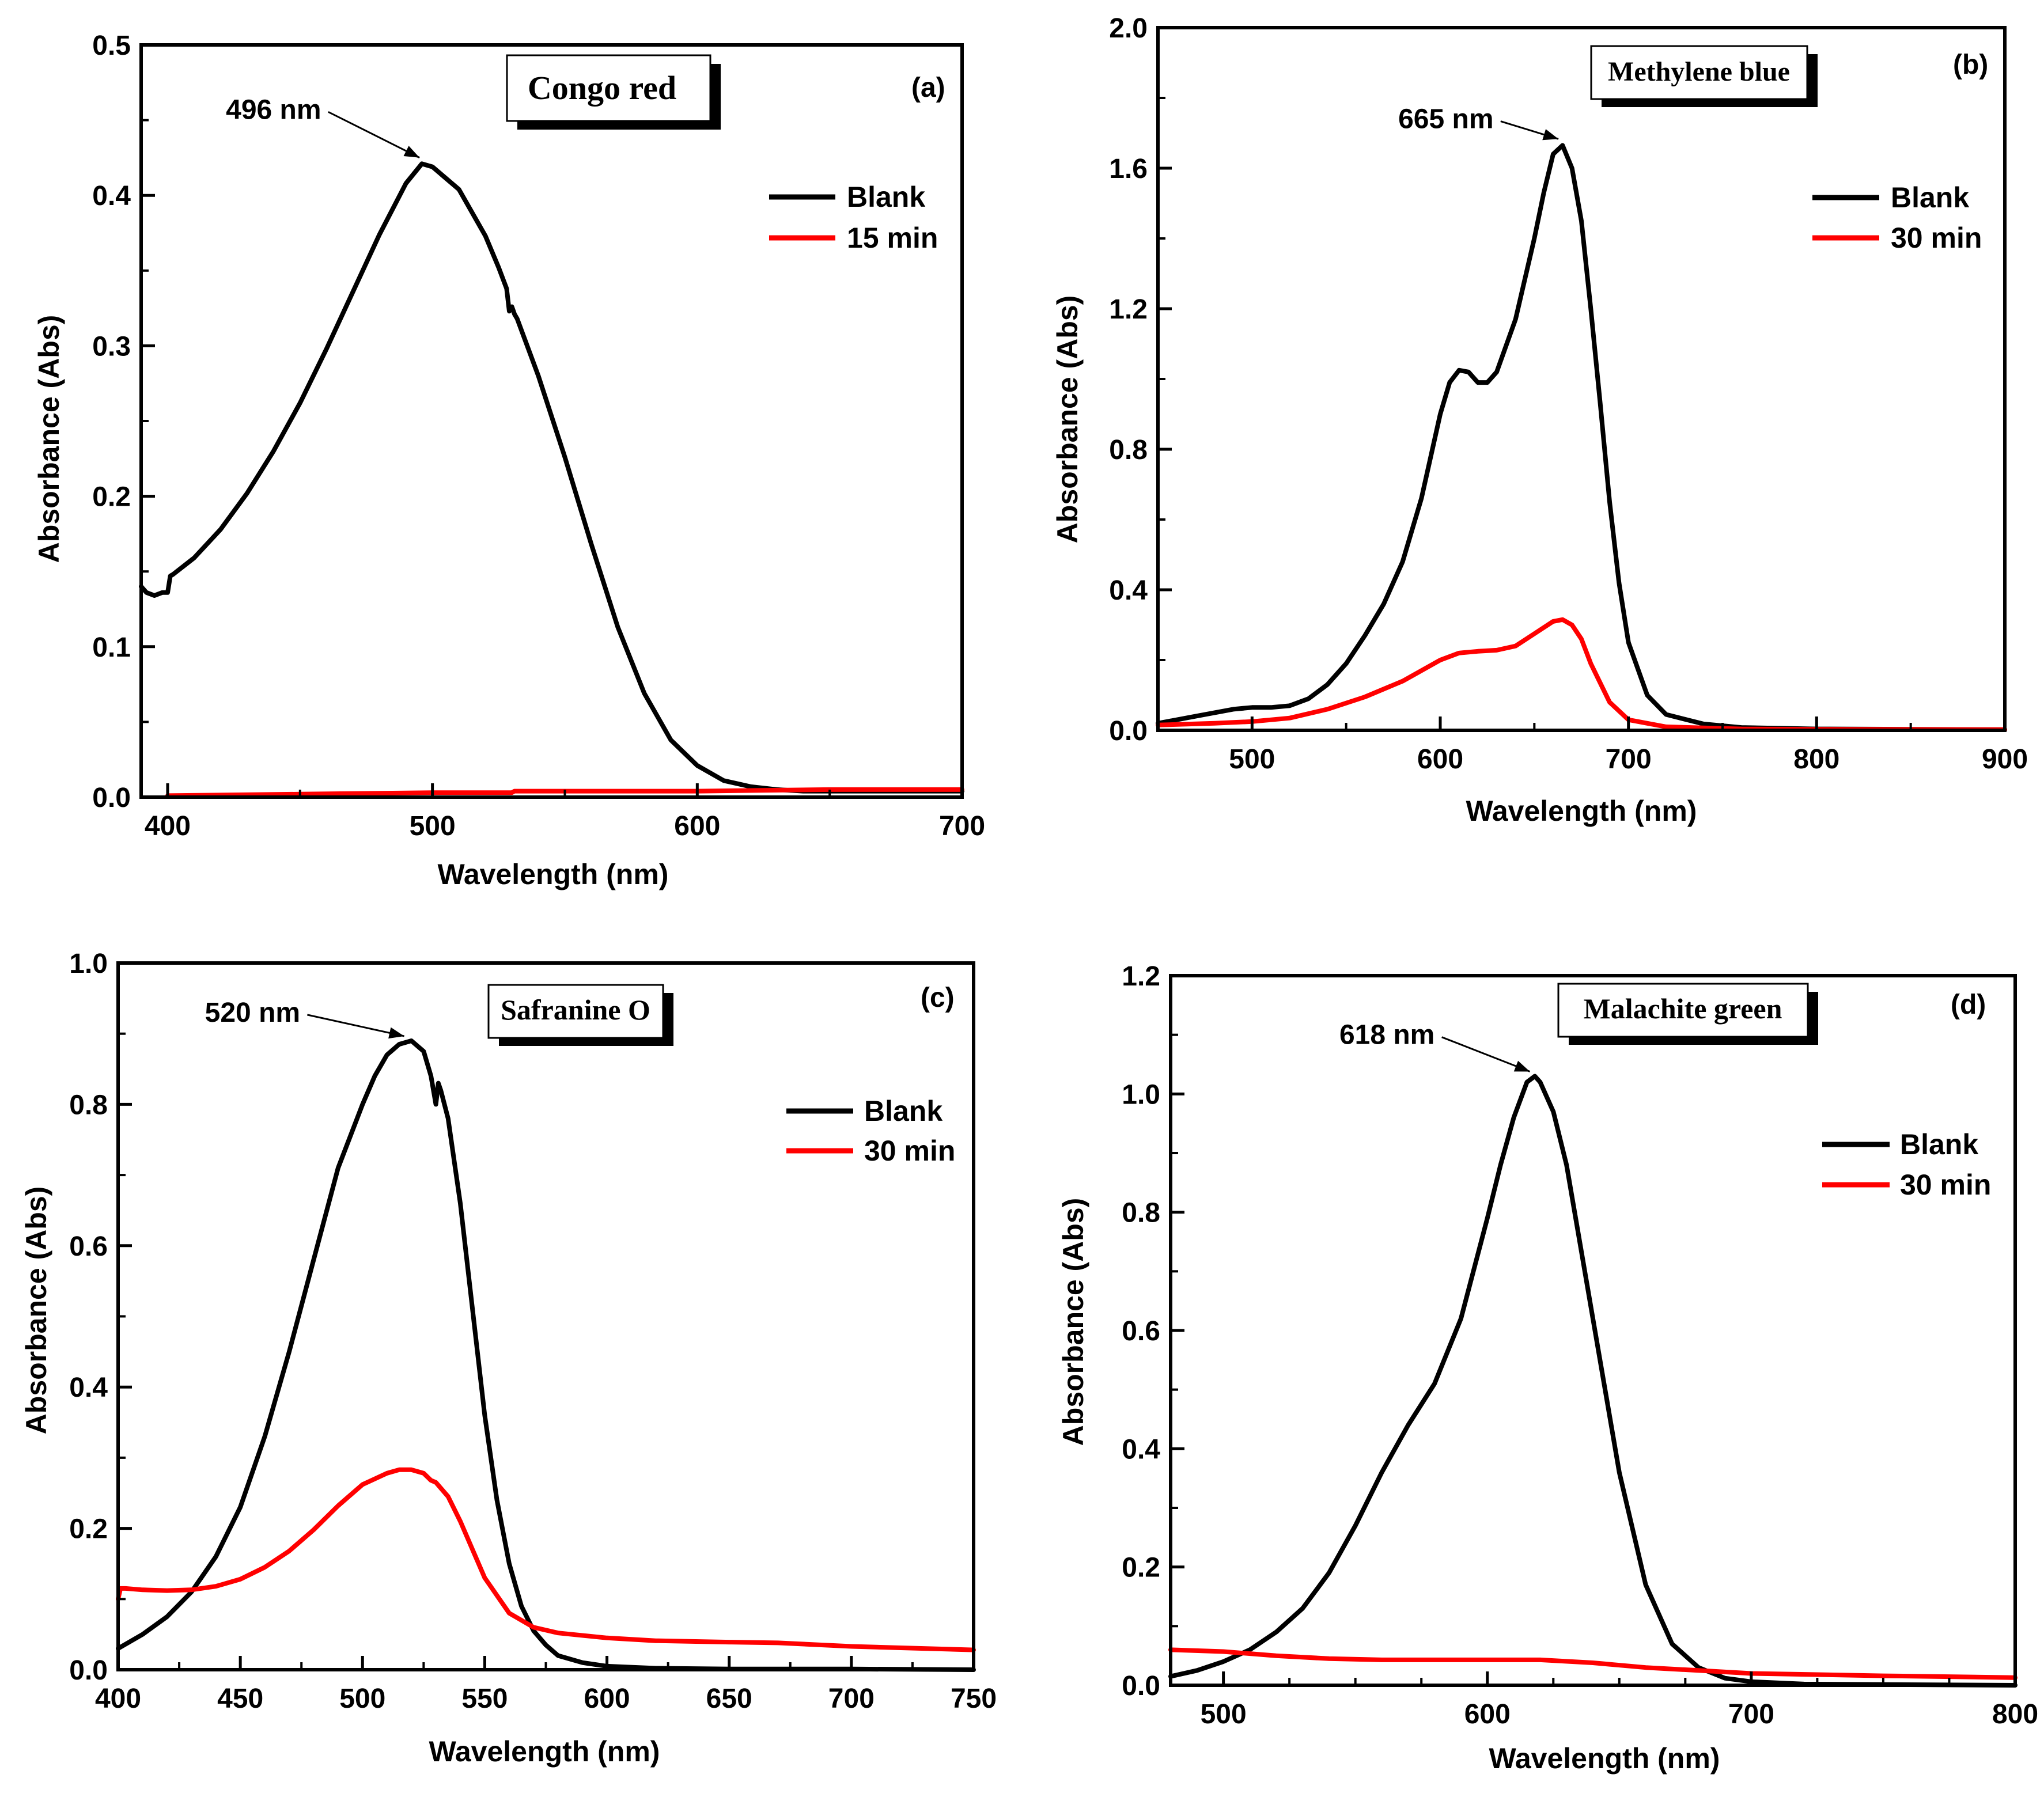 The width and height of the screenshot is (2044, 1797). Describe the element at coordinates (1128, 309) in the screenshot. I see `panel-b-y-tick-label: 1.2` at that location.